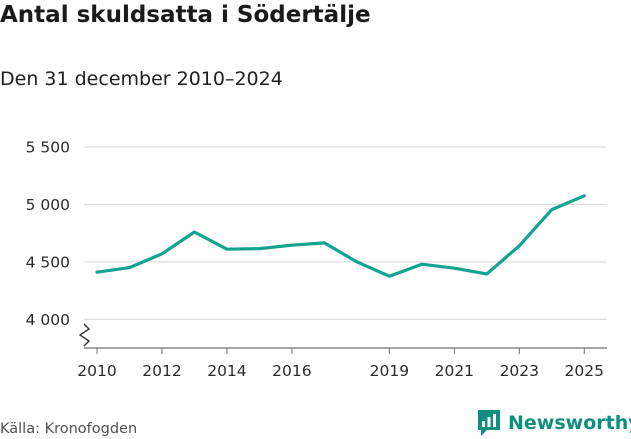 This screenshot has width=631, height=439. Describe the element at coordinates (454, 371) in the screenshot. I see `x-tick-label: 2021` at that location.